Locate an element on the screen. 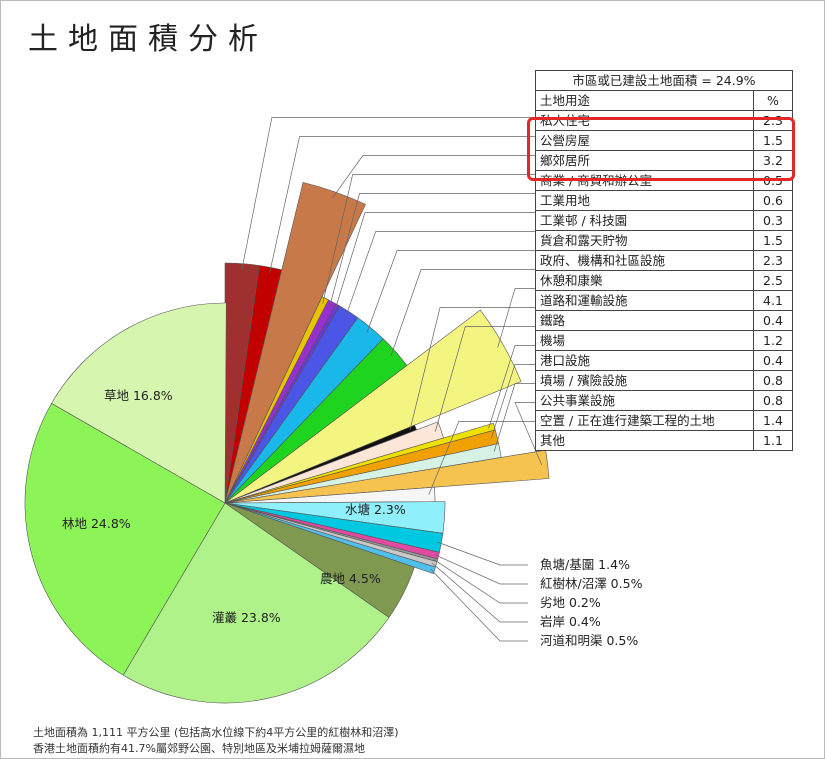 This screenshot has height=759, width=825. table-cell-label: 其他 is located at coordinates (644, 440).